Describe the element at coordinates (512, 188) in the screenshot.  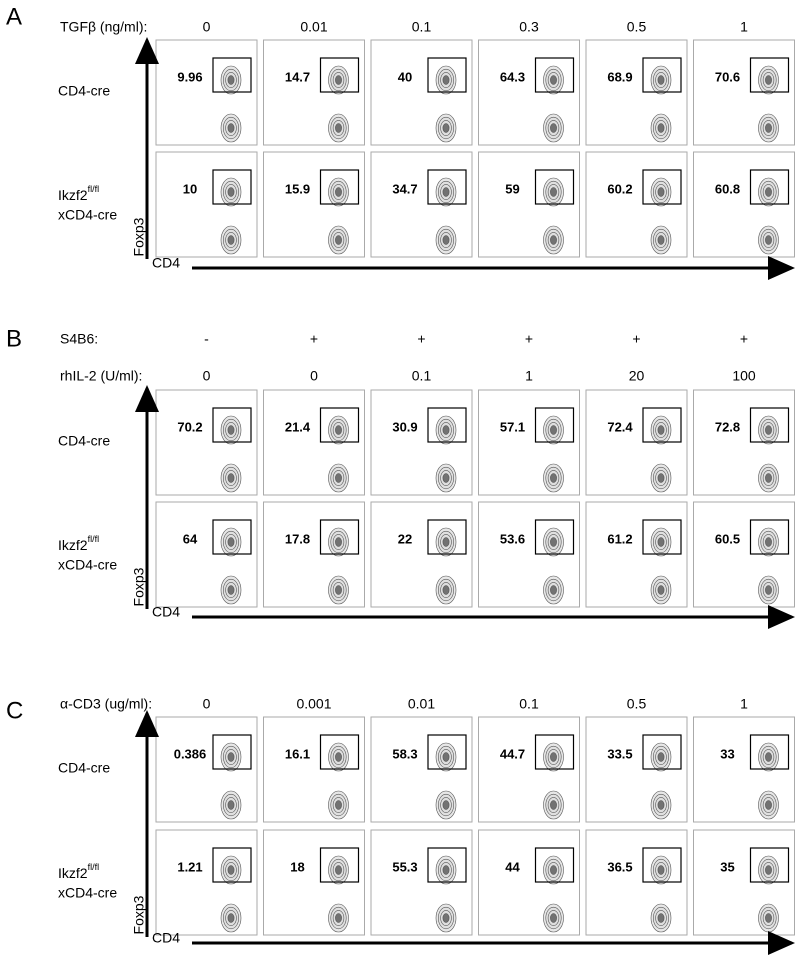
I see `gate-percentage: 59` at that location.